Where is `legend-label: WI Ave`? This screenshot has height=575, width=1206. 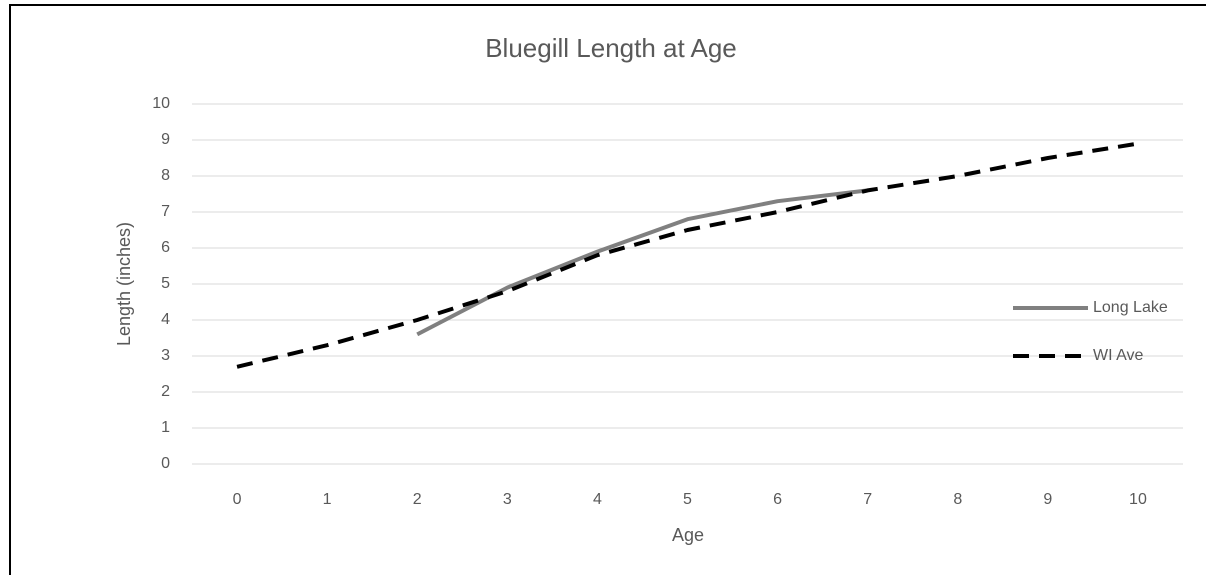
legend-label: WI Ave is located at coordinates (1118, 355).